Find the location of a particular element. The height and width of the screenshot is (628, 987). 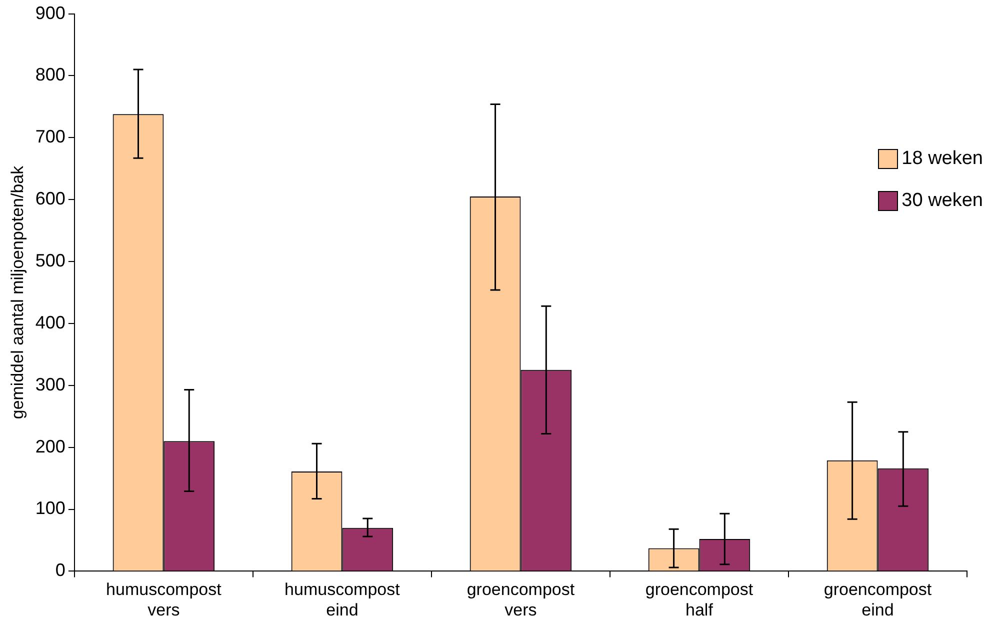

y-tick-label: 200 is located at coordinates (50, 446).